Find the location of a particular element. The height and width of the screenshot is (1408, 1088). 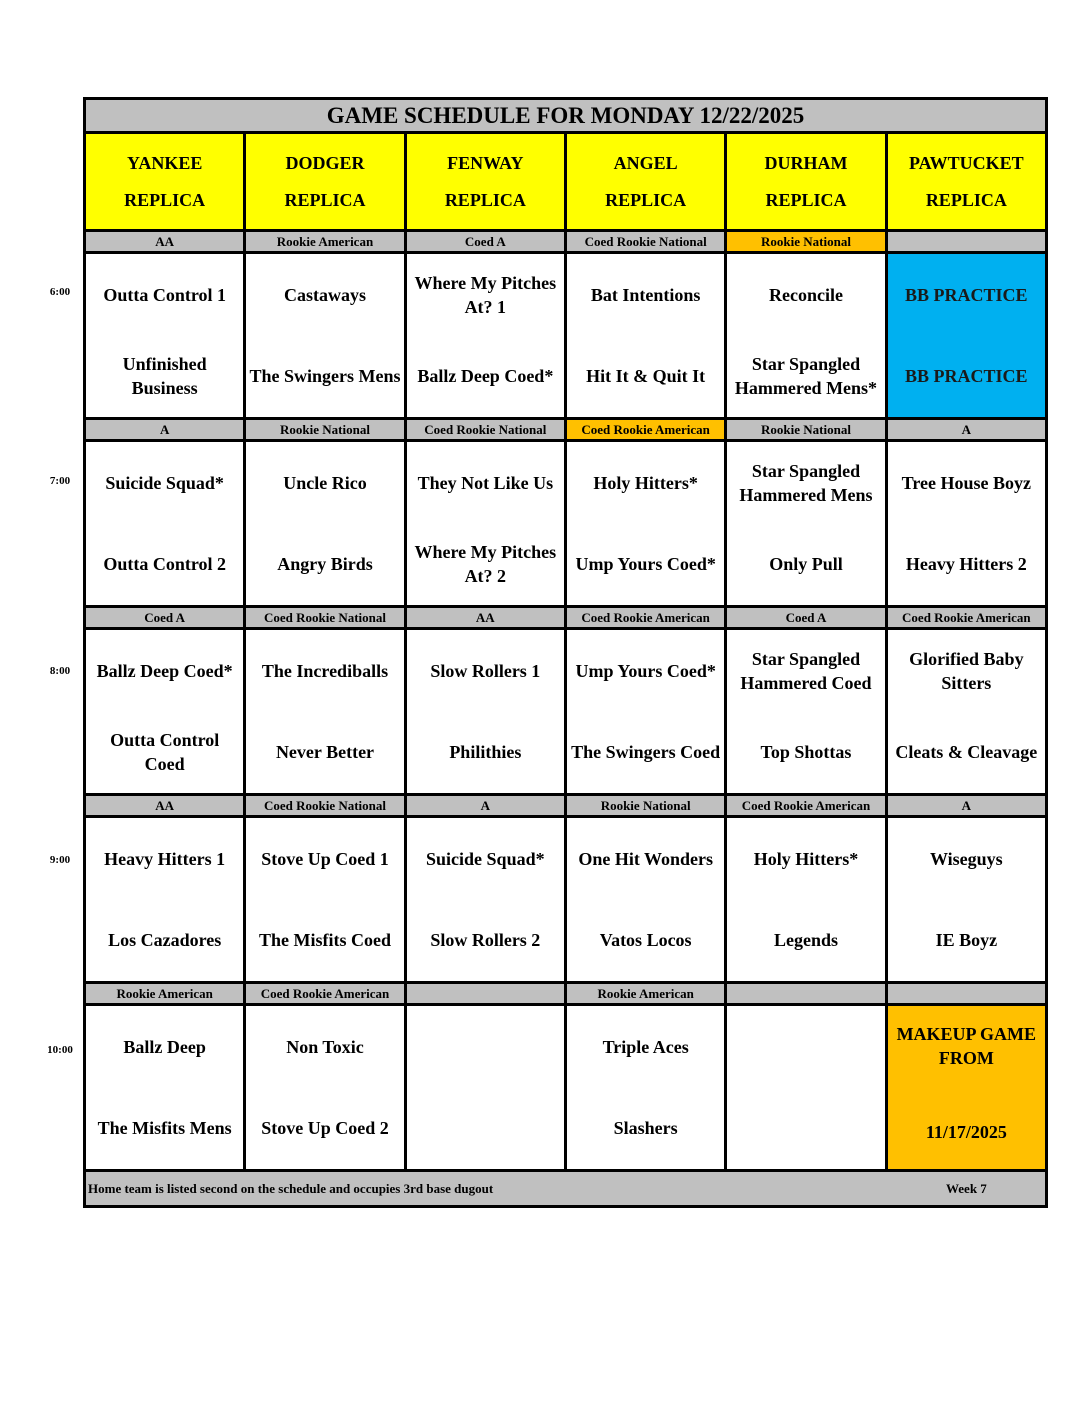

home-team: Los Cazadores is located at coordinates (165, 940).